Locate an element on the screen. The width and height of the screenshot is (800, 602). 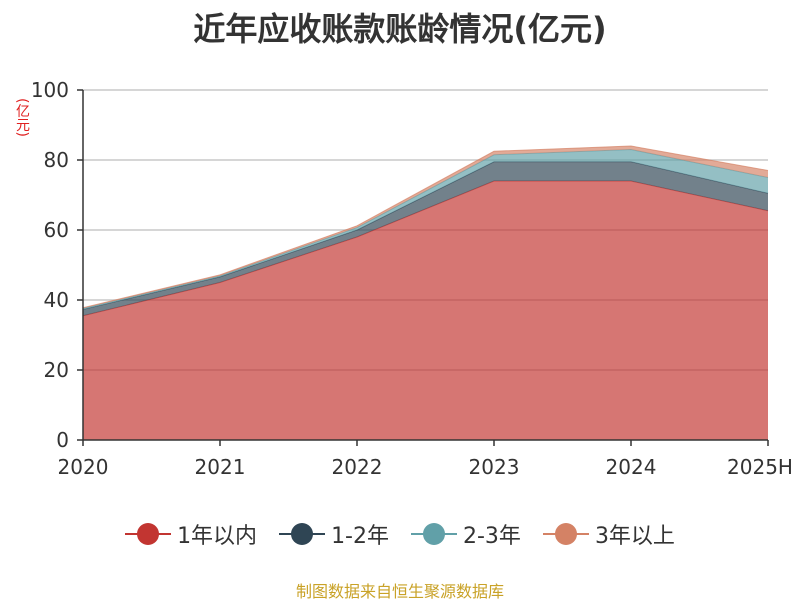
legend-label: 1年以内 is located at coordinates (217, 536).